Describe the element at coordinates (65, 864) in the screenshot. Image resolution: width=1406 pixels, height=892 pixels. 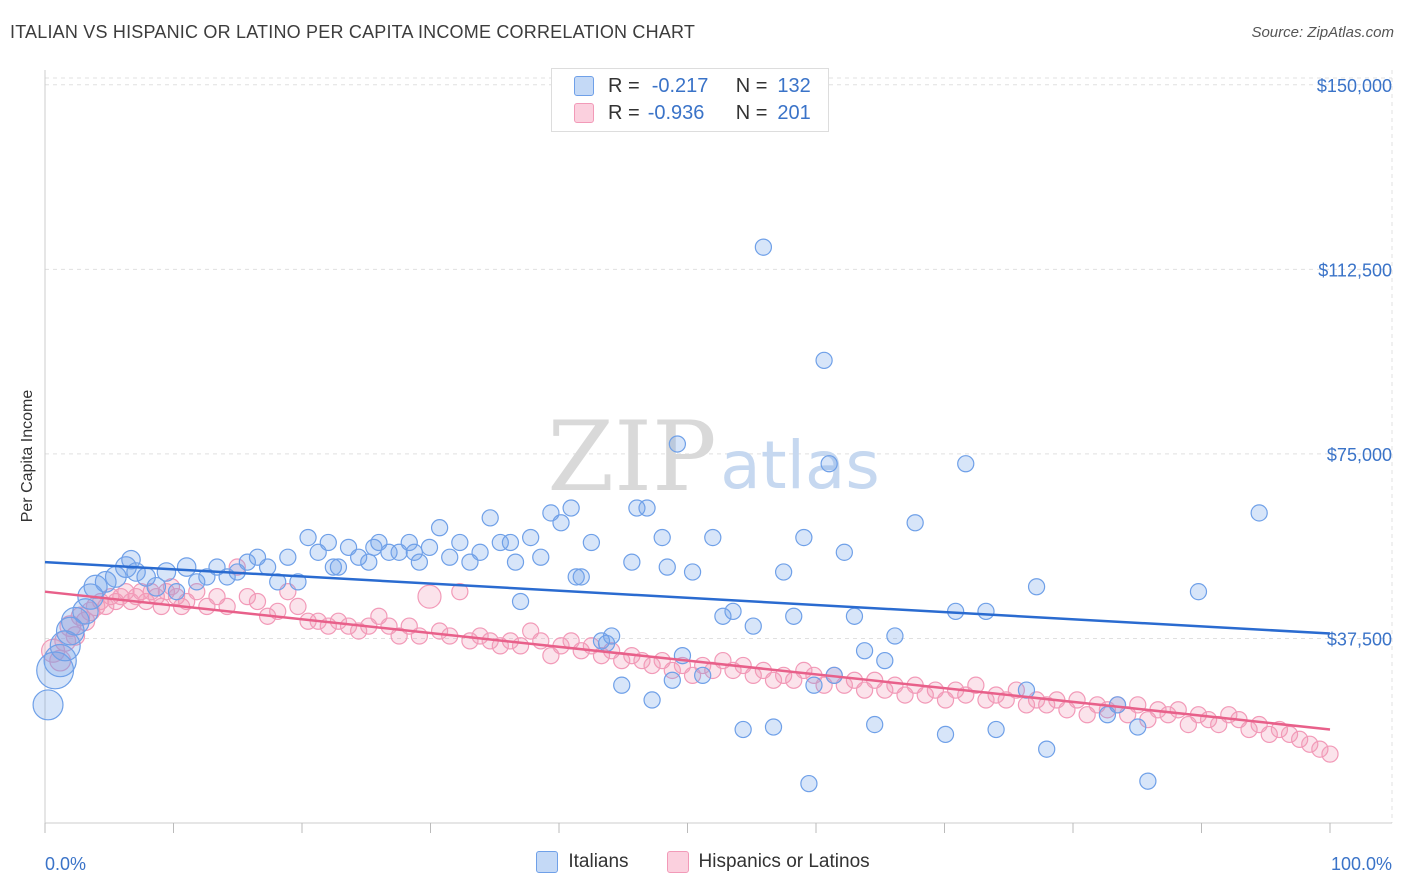
I see `x-tick-label-min: 0.0%` at that location.